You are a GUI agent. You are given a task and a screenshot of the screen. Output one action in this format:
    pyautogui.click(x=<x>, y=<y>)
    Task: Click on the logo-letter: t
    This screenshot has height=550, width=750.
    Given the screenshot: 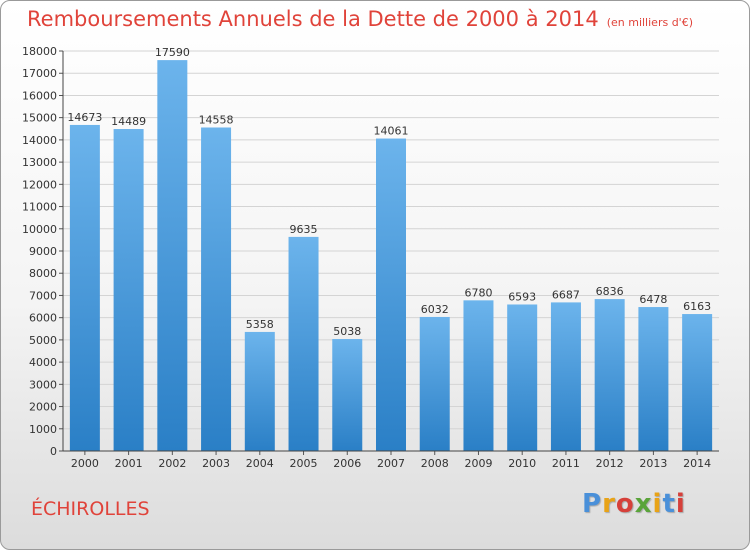 What is the action you would take?
    pyautogui.click(x=669, y=504)
    